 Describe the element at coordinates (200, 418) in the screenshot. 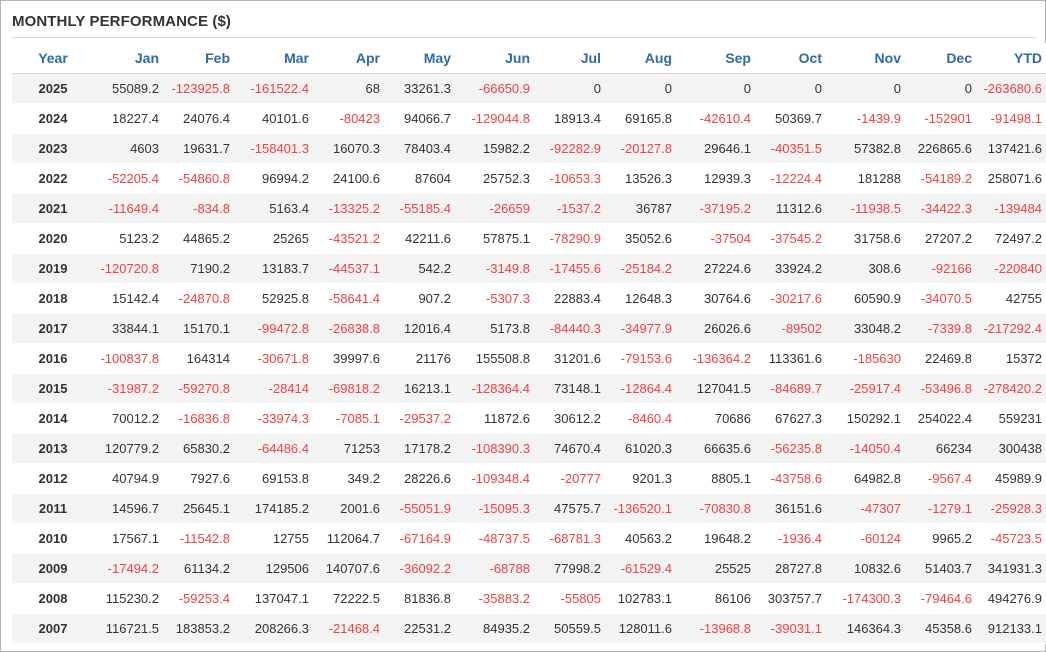

I see `month-value-cell: -16836.8` at that location.